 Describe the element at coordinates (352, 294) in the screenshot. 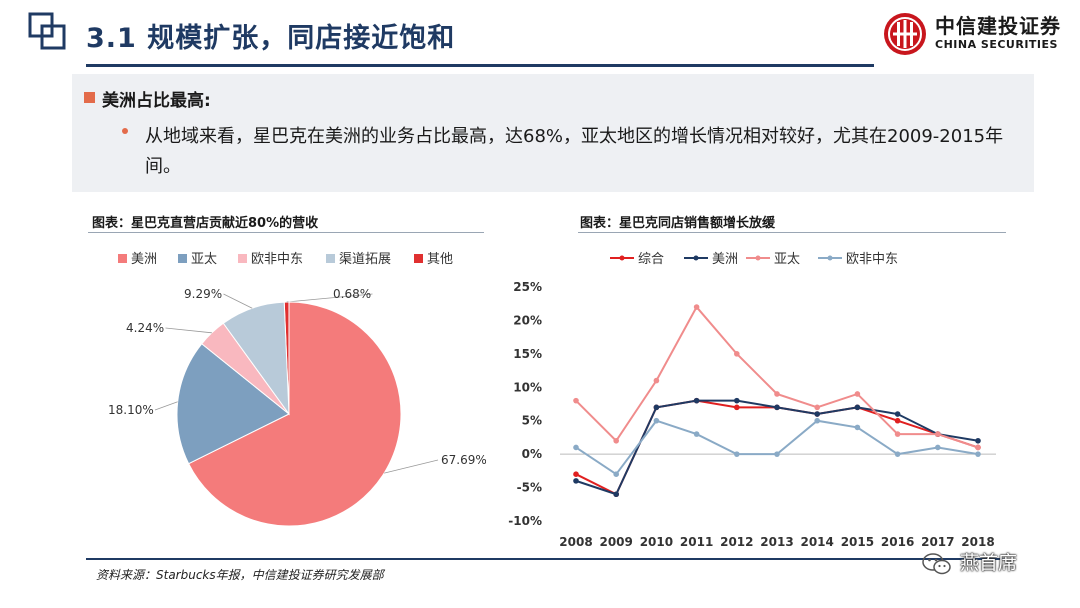

I see `pie-data-label: 0.68%` at that location.